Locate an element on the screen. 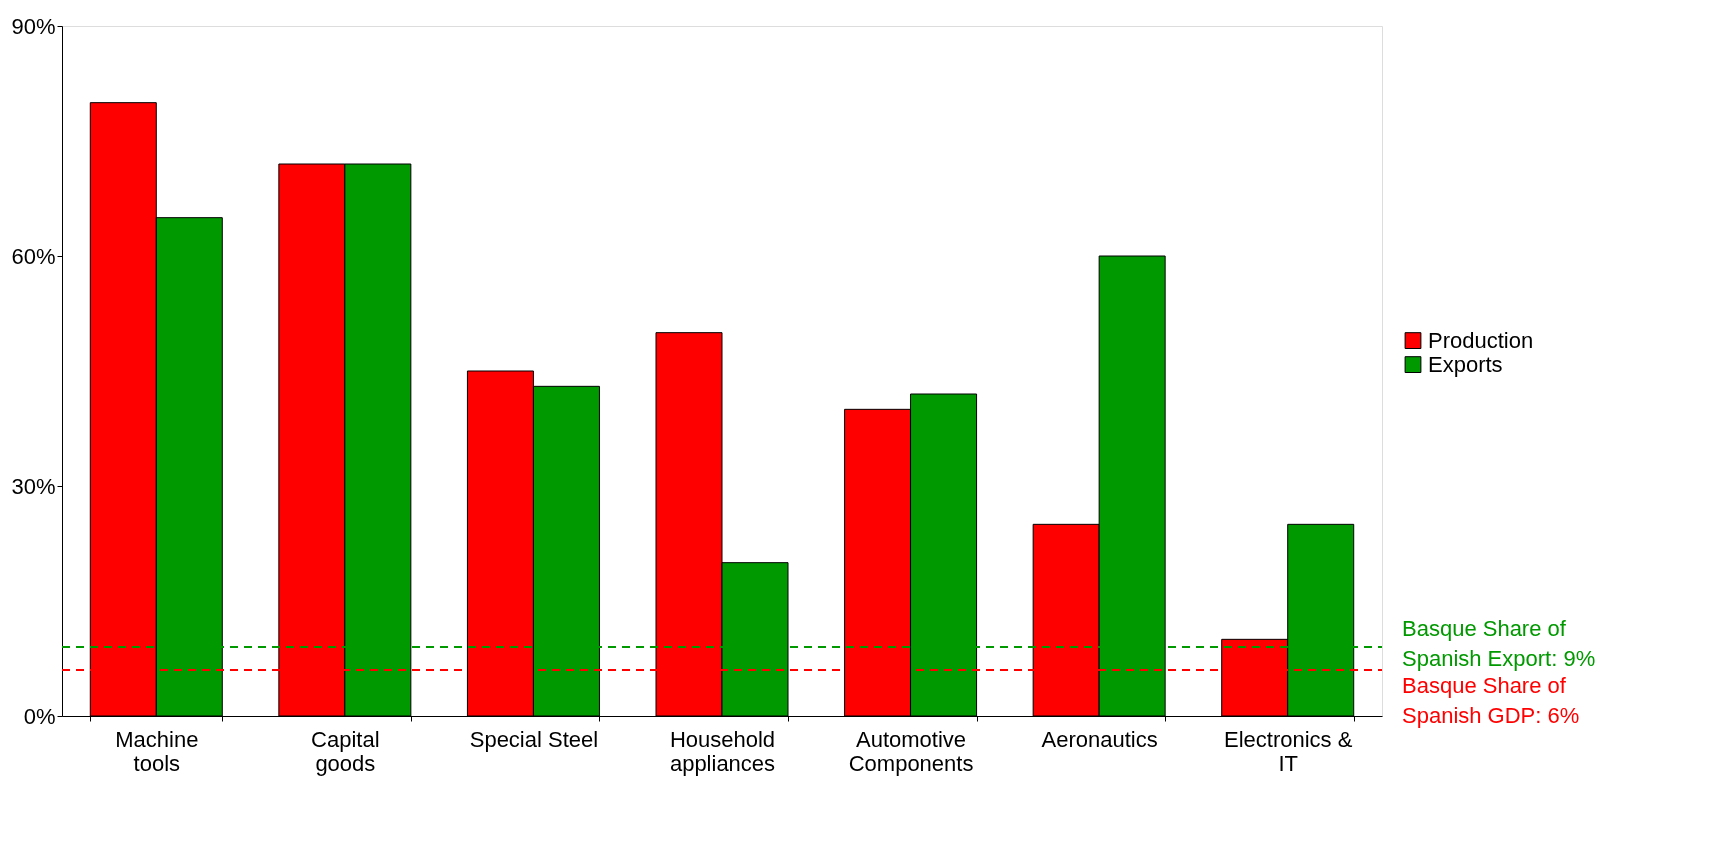  legend-label: Exports is located at coordinates (1465, 364).